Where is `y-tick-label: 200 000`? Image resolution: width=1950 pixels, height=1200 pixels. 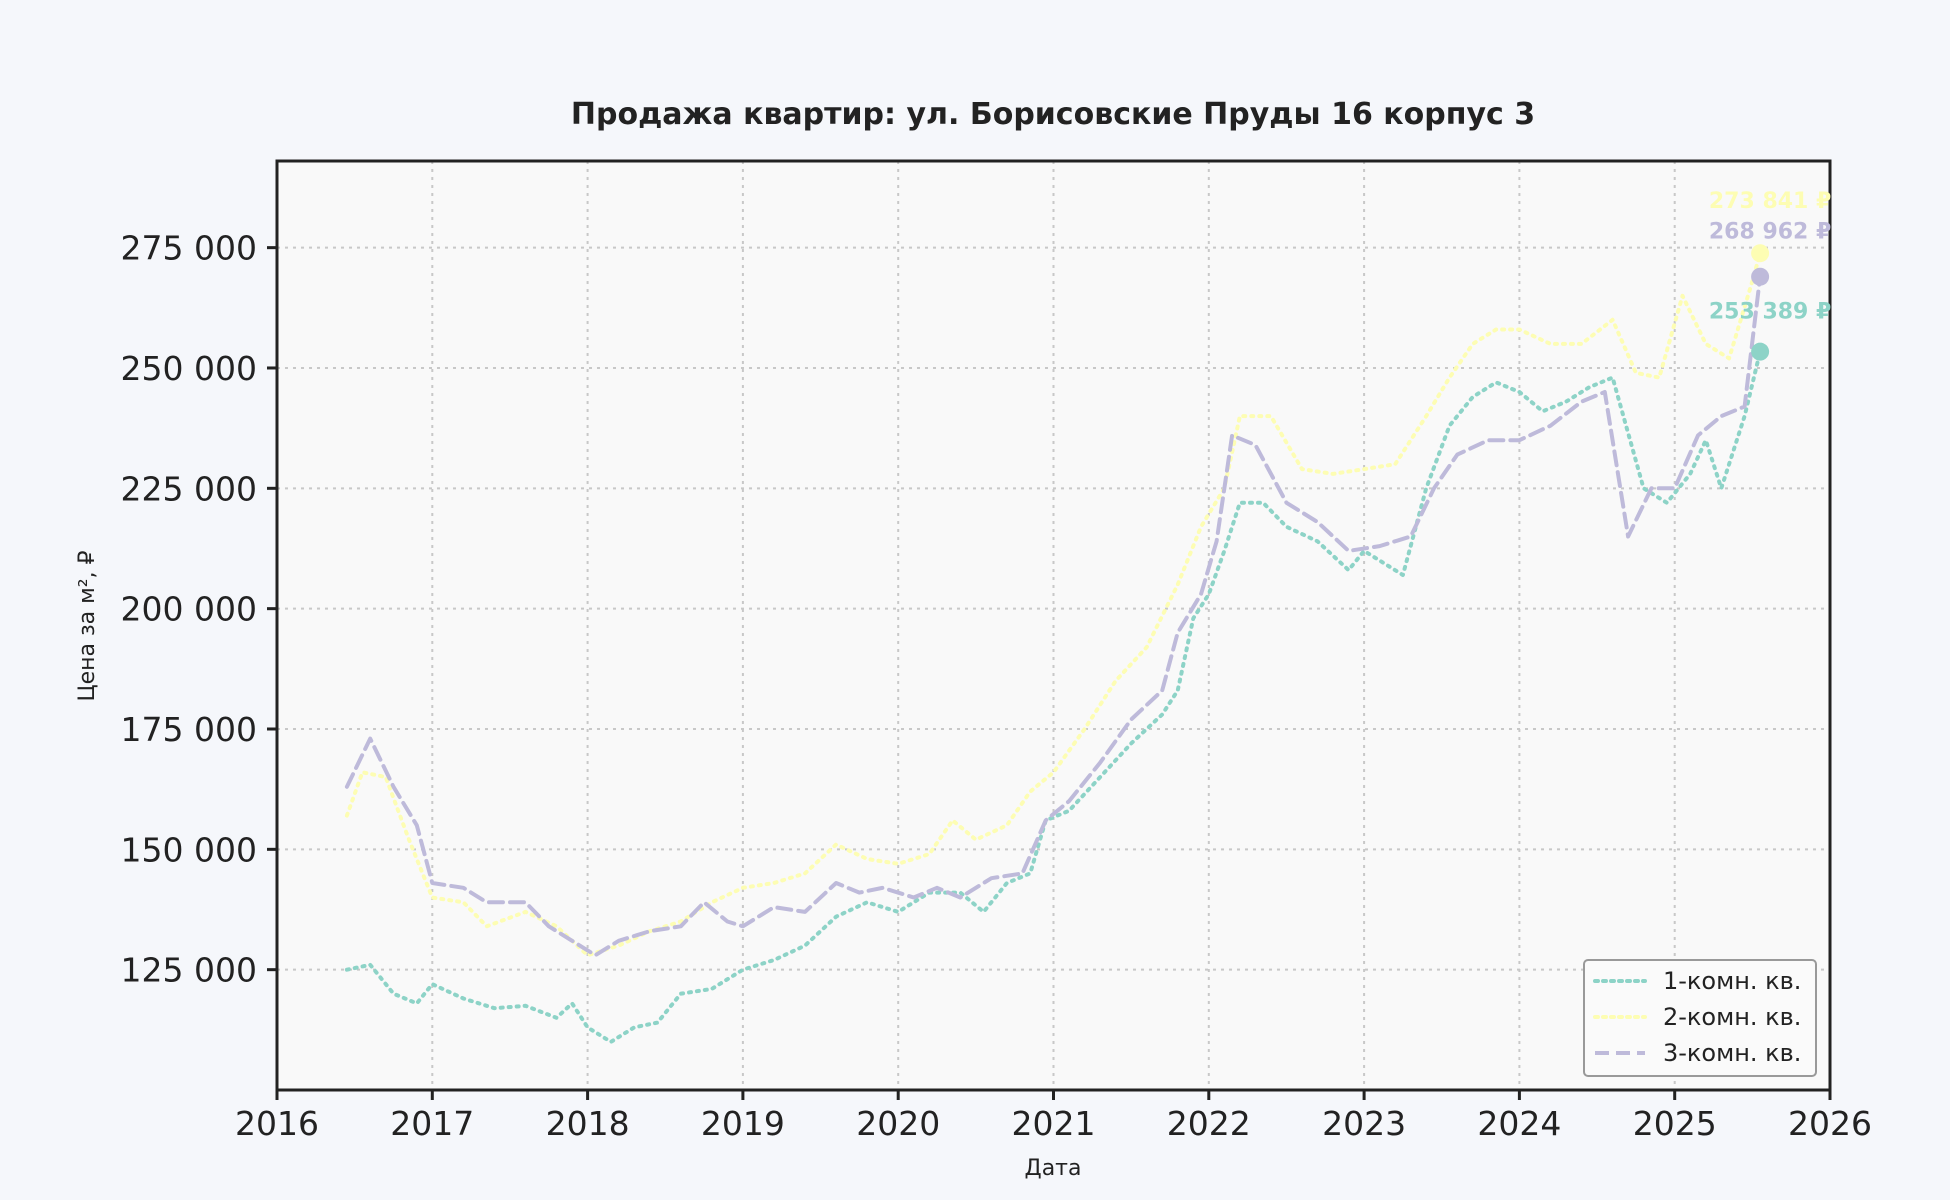 y-tick-label: 200 000 is located at coordinates (189, 609).